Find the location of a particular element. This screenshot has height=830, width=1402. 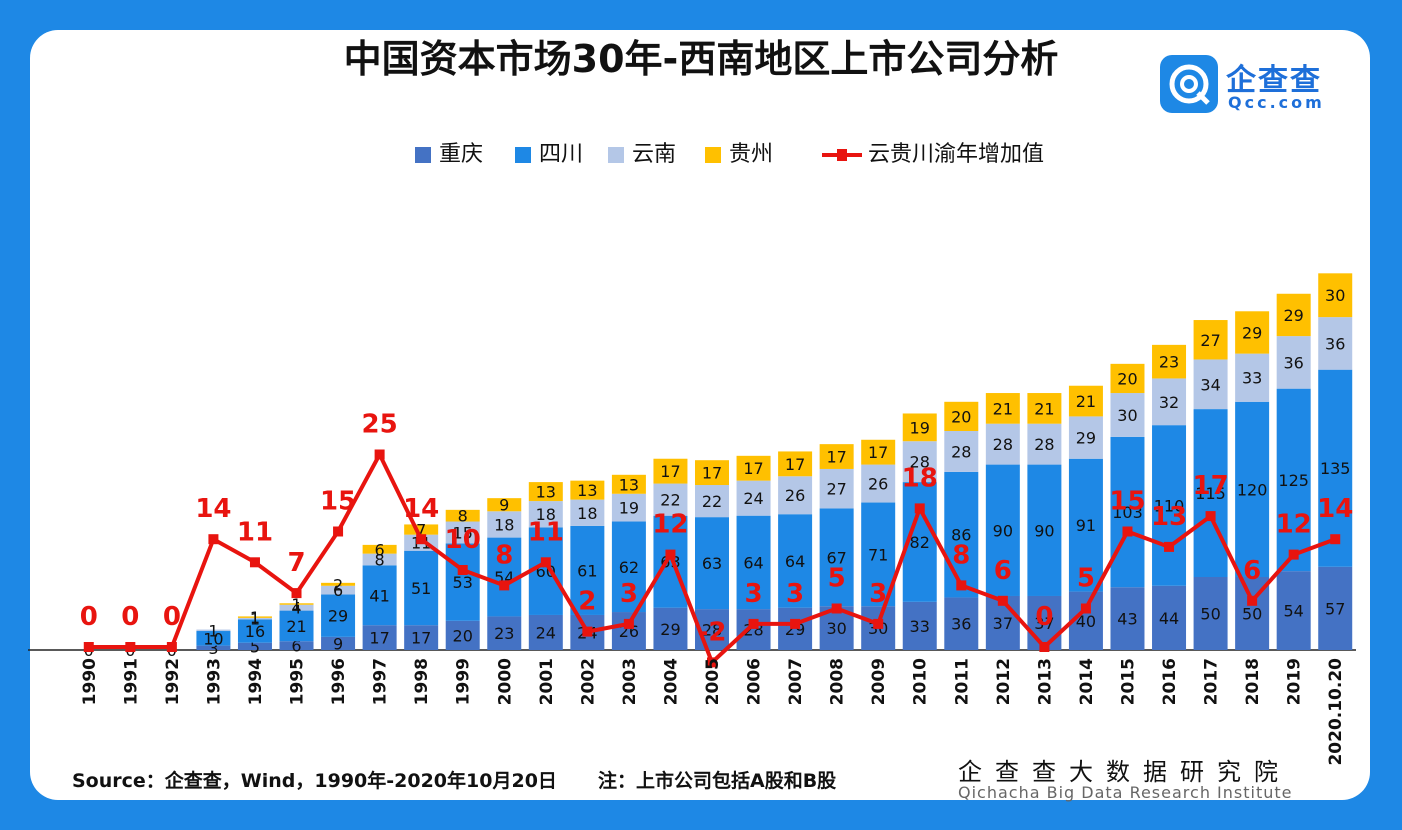

bar-value-label: 17 is located at coordinates (379, 638).